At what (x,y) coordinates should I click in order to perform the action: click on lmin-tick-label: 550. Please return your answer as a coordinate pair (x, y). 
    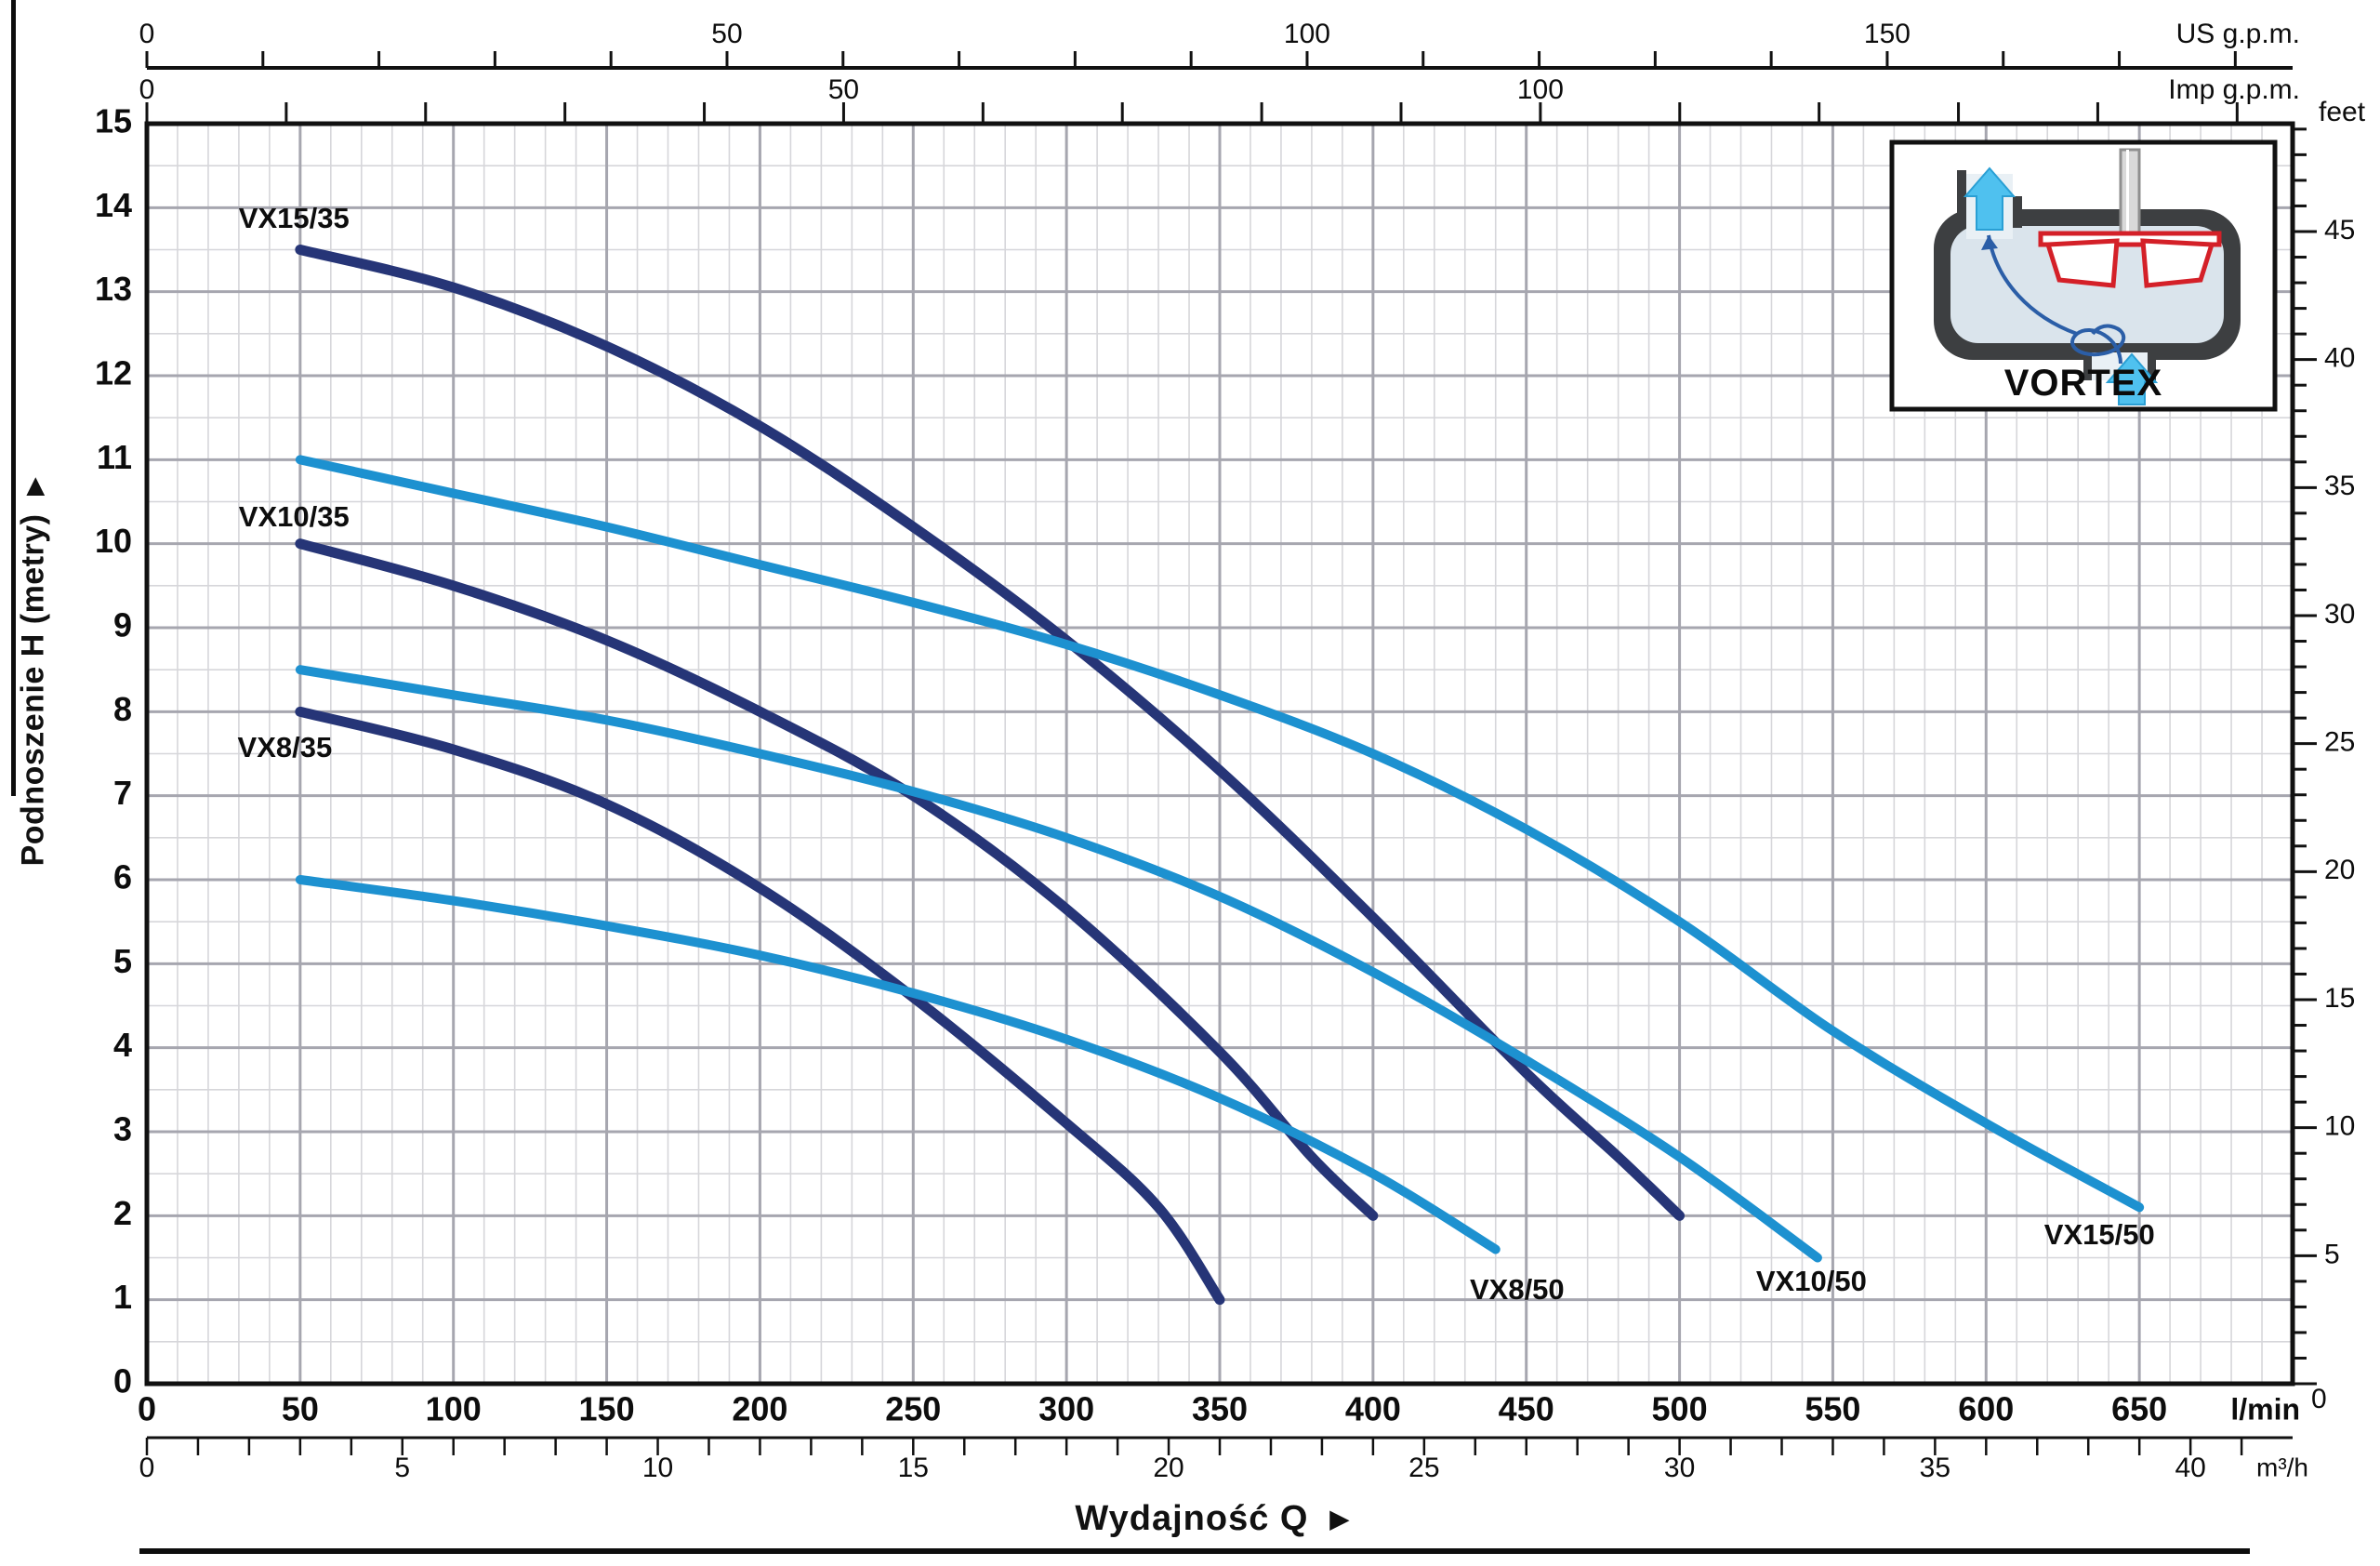
    Looking at the image, I should click on (1832, 1409).